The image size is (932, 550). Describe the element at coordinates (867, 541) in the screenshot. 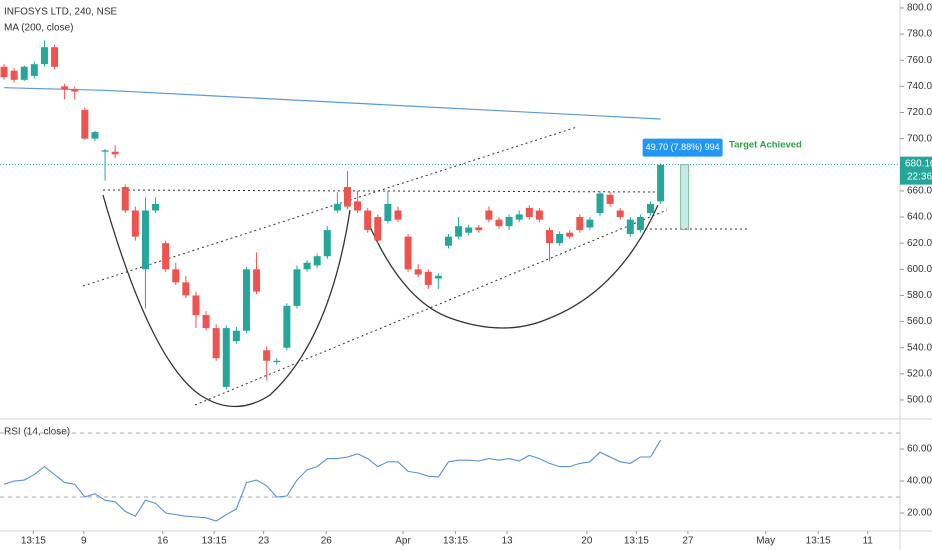

I see `x-tick-label: 11` at that location.